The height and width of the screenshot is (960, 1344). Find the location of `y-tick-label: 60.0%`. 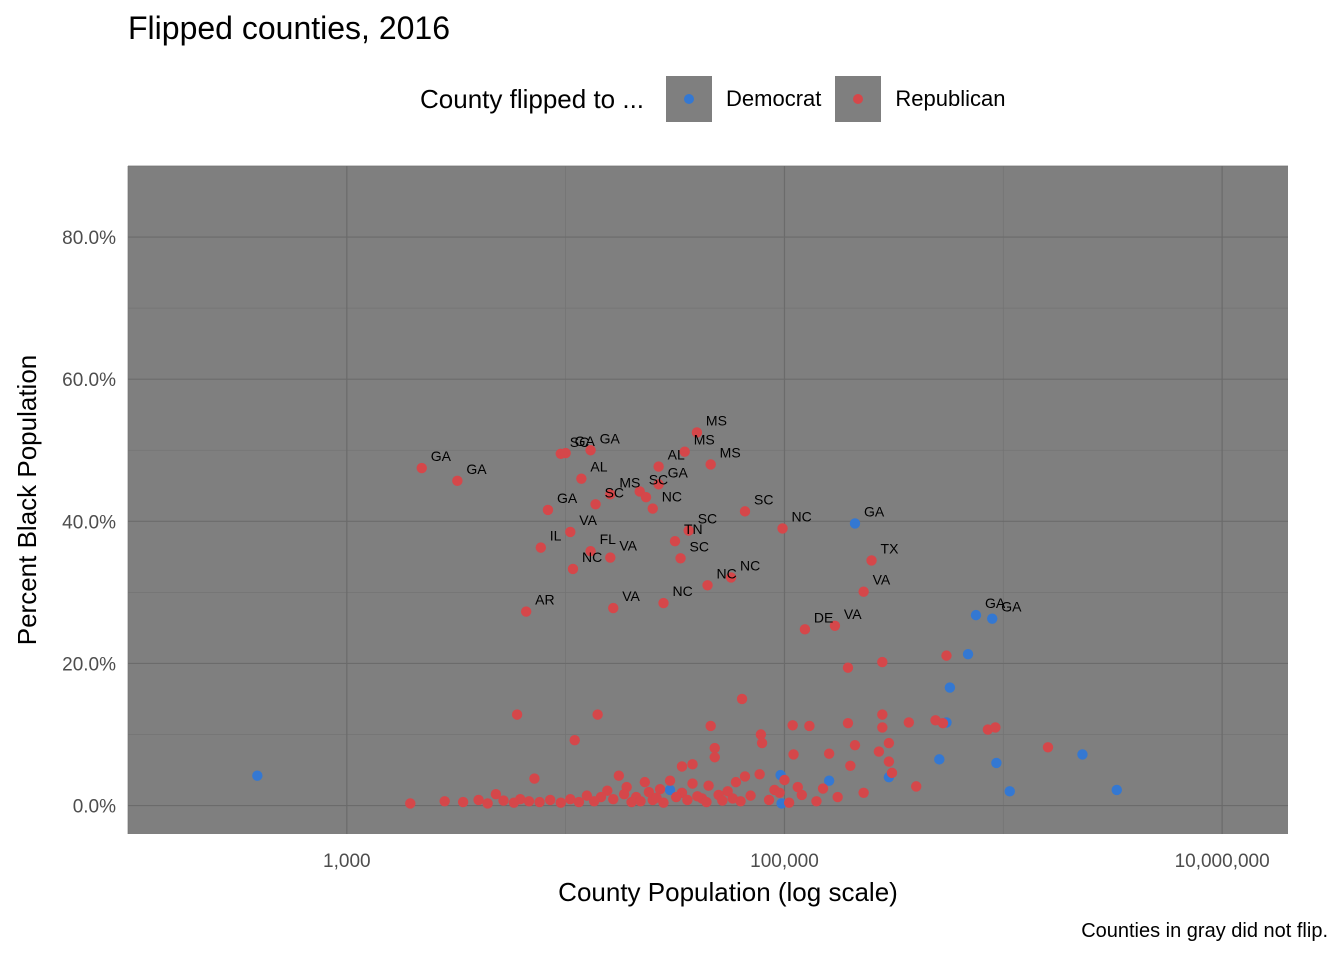

y-tick-label: 60.0% is located at coordinates (89, 380).